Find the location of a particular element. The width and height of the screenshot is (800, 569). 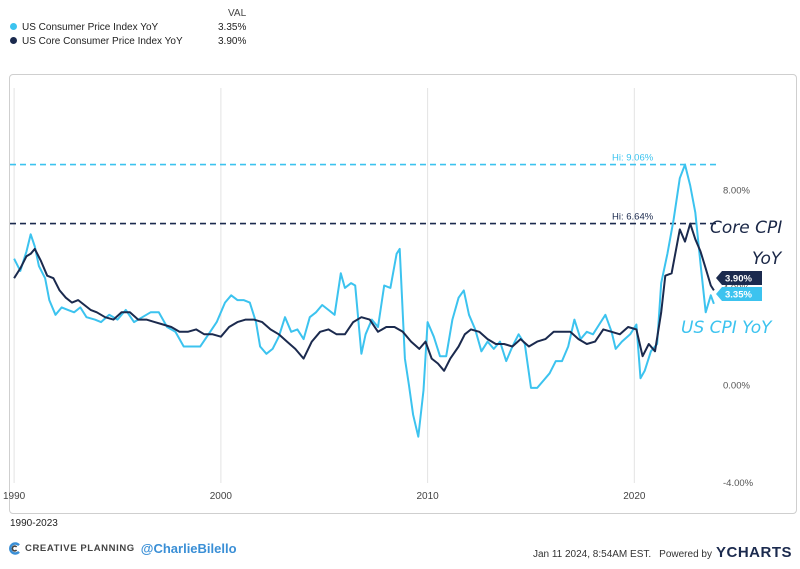

x-tick-label: 2010 is located at coordinates (427, 496).